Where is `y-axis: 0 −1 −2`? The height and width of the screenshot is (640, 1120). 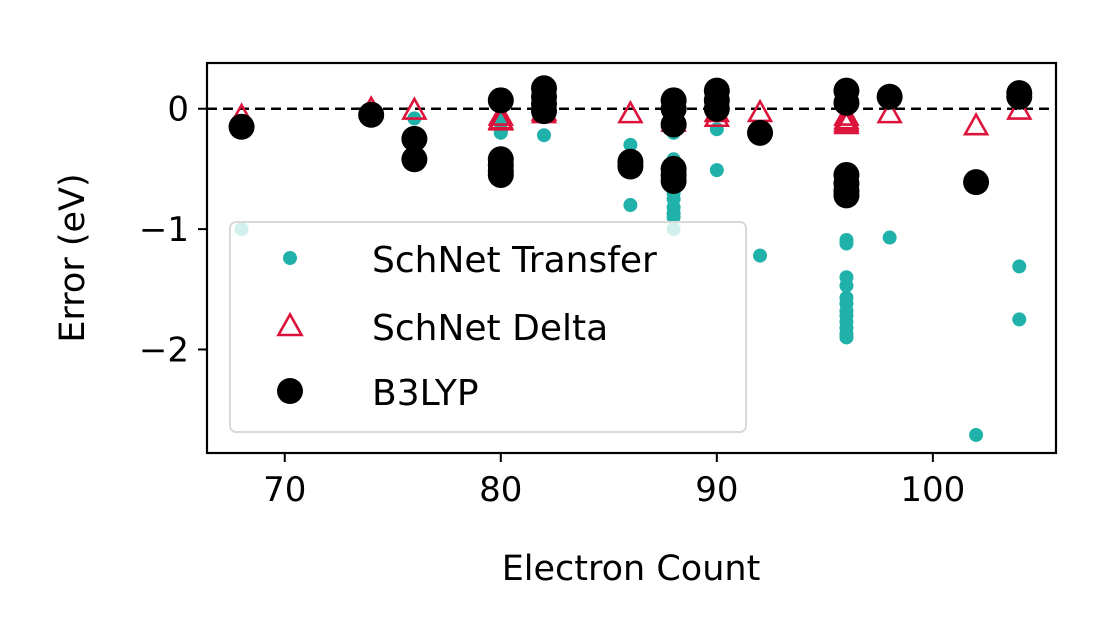
y-axis: 0 −1 −2 is located at coordinates (173, 230).